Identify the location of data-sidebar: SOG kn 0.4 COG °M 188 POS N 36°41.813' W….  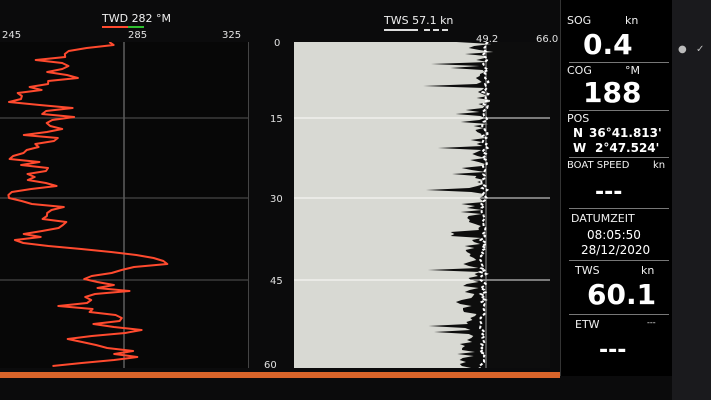
(616, 188).